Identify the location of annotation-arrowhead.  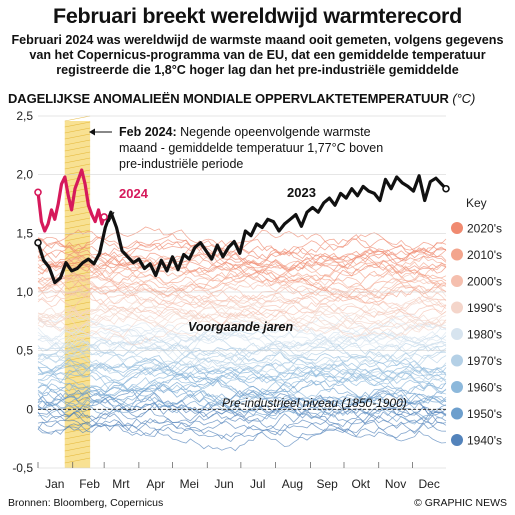
(92, 132).